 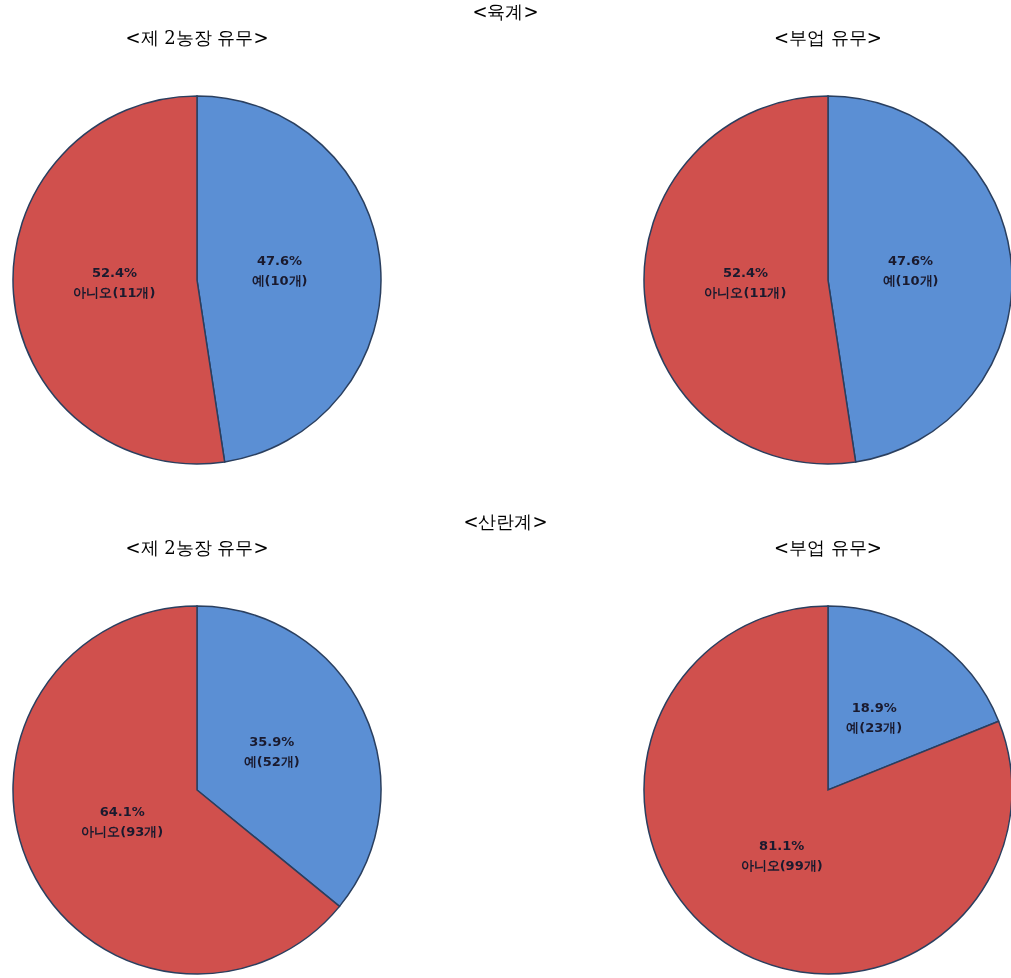 What do you see at coordinates (122, 812) in the screenshot?
I see `data-label: 64.1%` at bounding box center [122, 812].